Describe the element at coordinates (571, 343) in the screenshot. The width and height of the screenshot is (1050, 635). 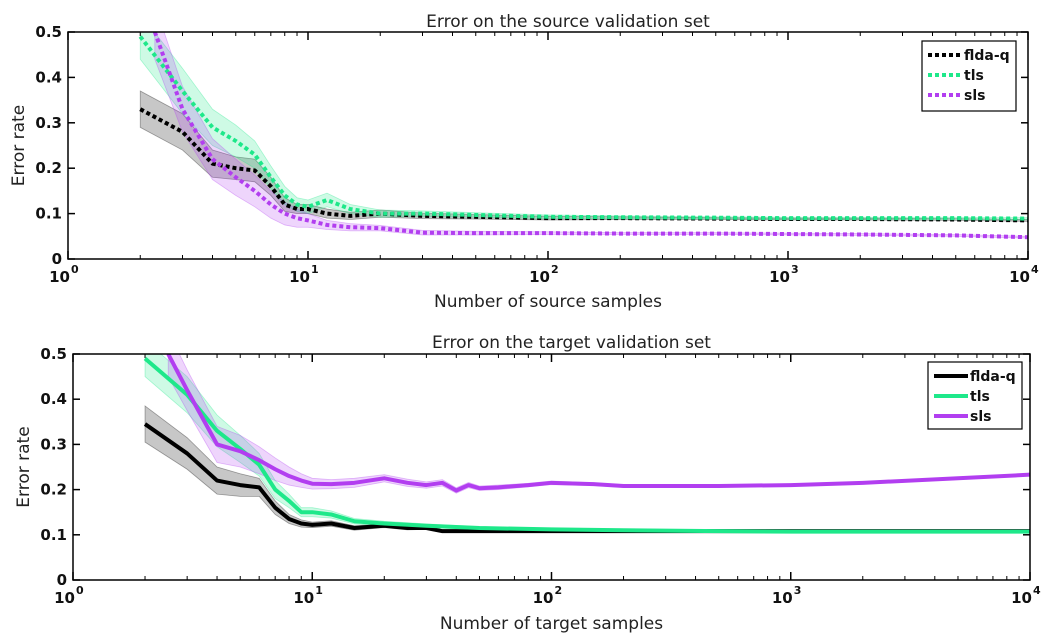
I see `chart-title: Error on the target validation set` at that location.